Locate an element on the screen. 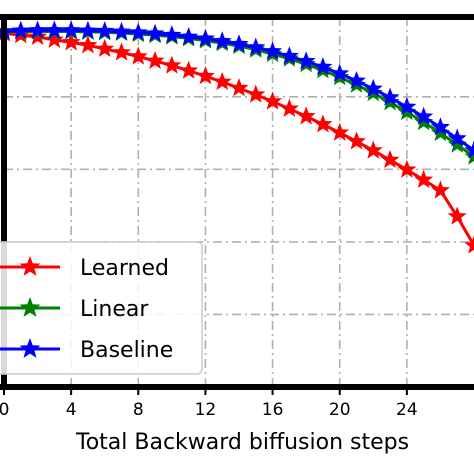  legend-label-baseline: Baseline is located at coordinates (126, 350).